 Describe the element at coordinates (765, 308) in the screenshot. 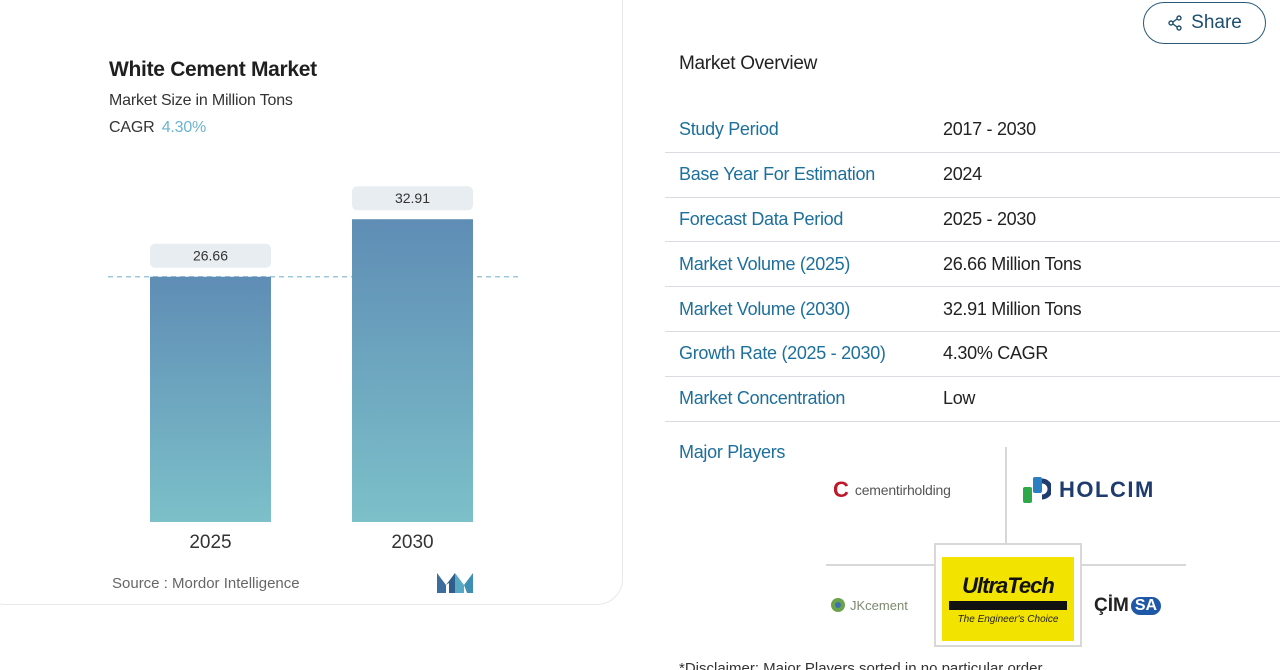

I see `overview-row-label: Market Volume (2030)` at that location.